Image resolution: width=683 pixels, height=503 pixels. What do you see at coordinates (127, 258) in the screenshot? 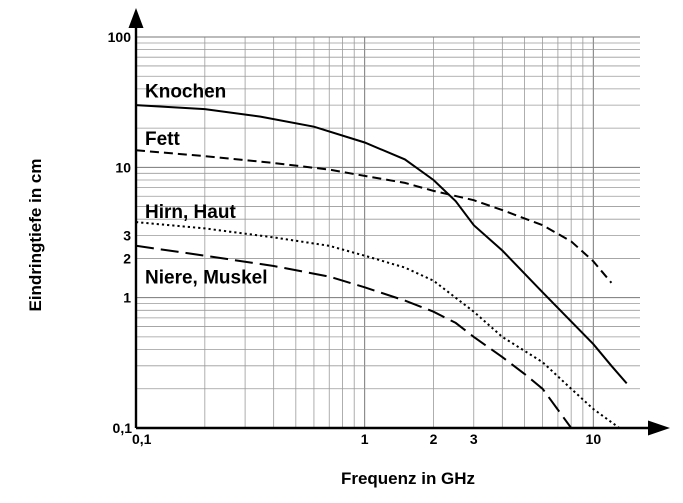
I see `y-tick-label: 2` at bounding box center [127, 258].